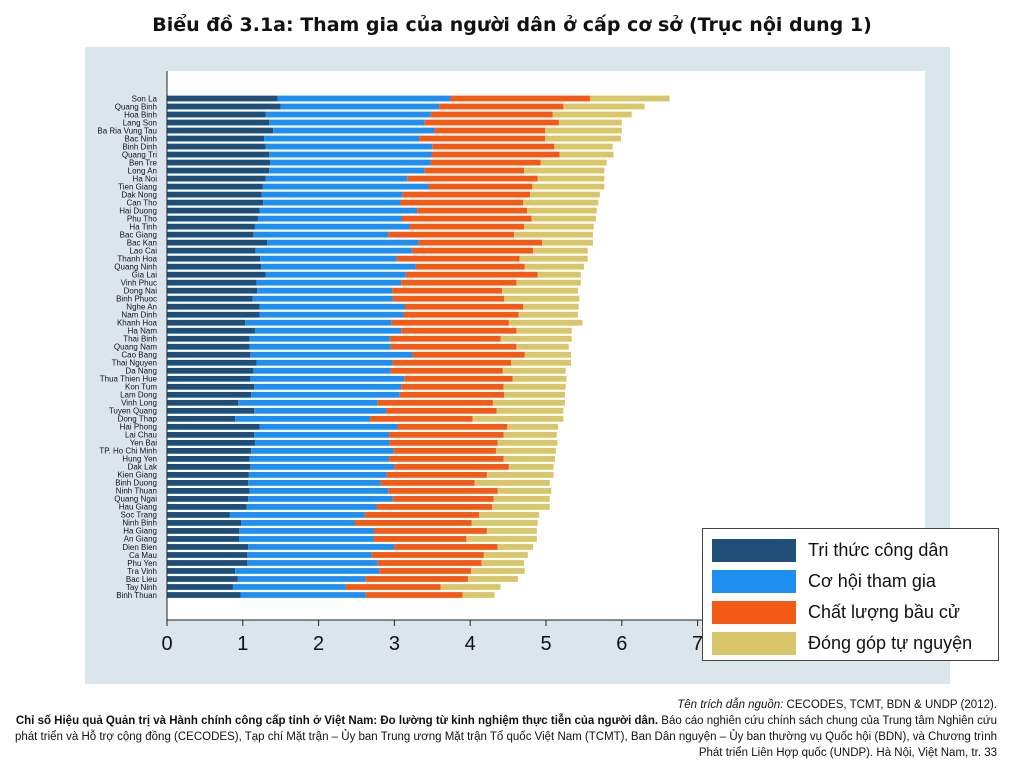 This screenshot has width=1024, height=768. Describe the element at coordinates (884, 612) in the screenshot. I see `legend-label: Chất lượng bầu cử` at that location.